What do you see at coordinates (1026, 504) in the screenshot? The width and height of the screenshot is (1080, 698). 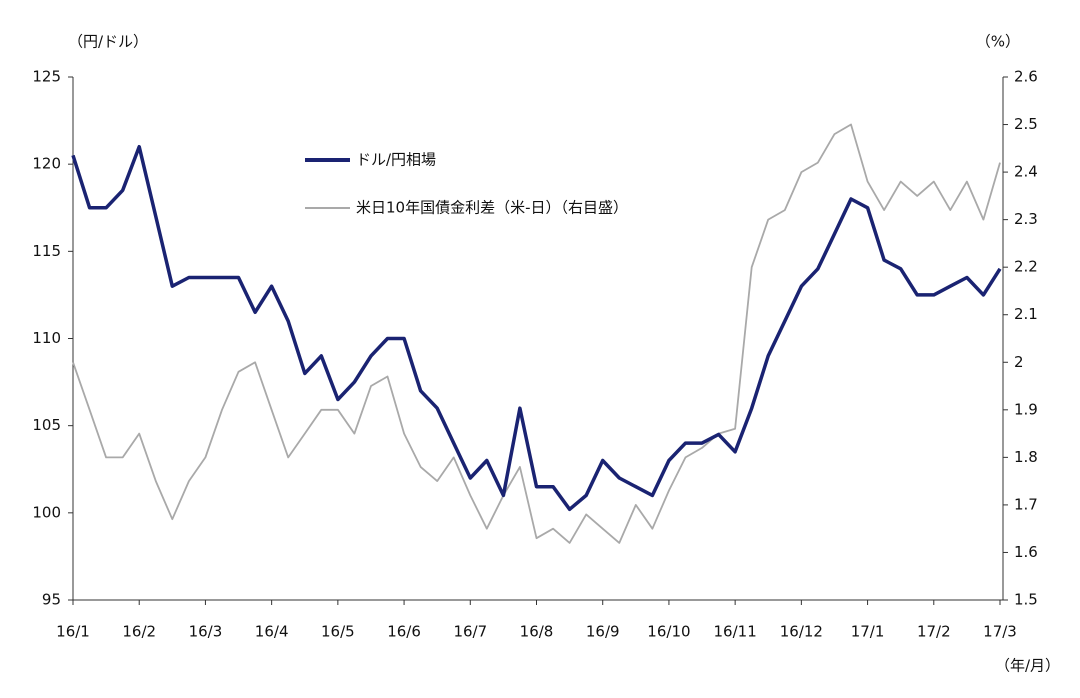 I see `y2-tick-label: 1.7` at bounding box center [1026, 504].